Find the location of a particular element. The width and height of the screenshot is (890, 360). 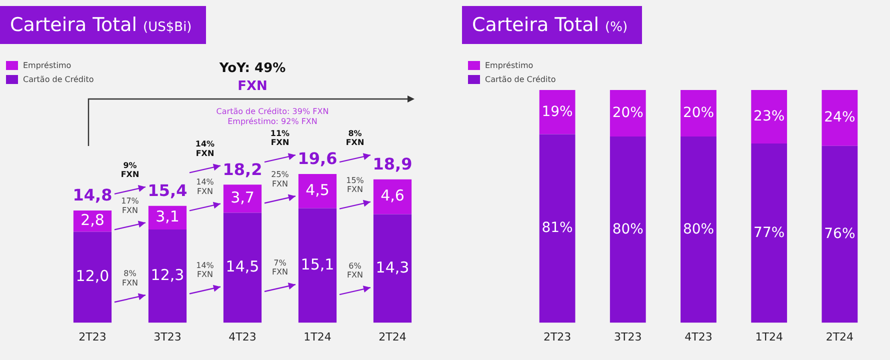

chart-title: Carteira Total (US$Bi) is located at coordinates (103, 25).